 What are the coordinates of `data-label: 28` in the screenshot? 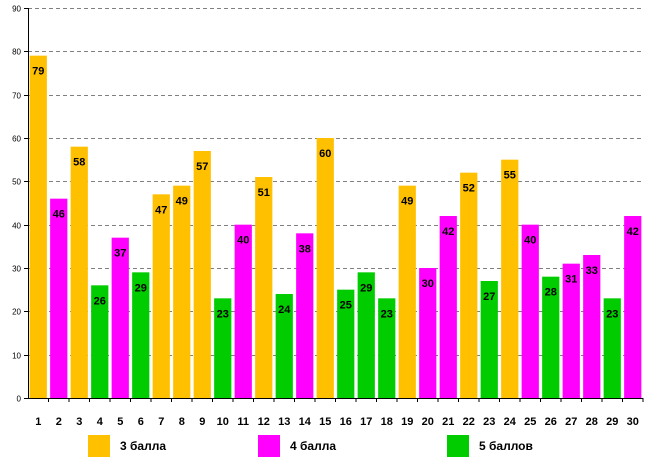 It's located at (551, 293).